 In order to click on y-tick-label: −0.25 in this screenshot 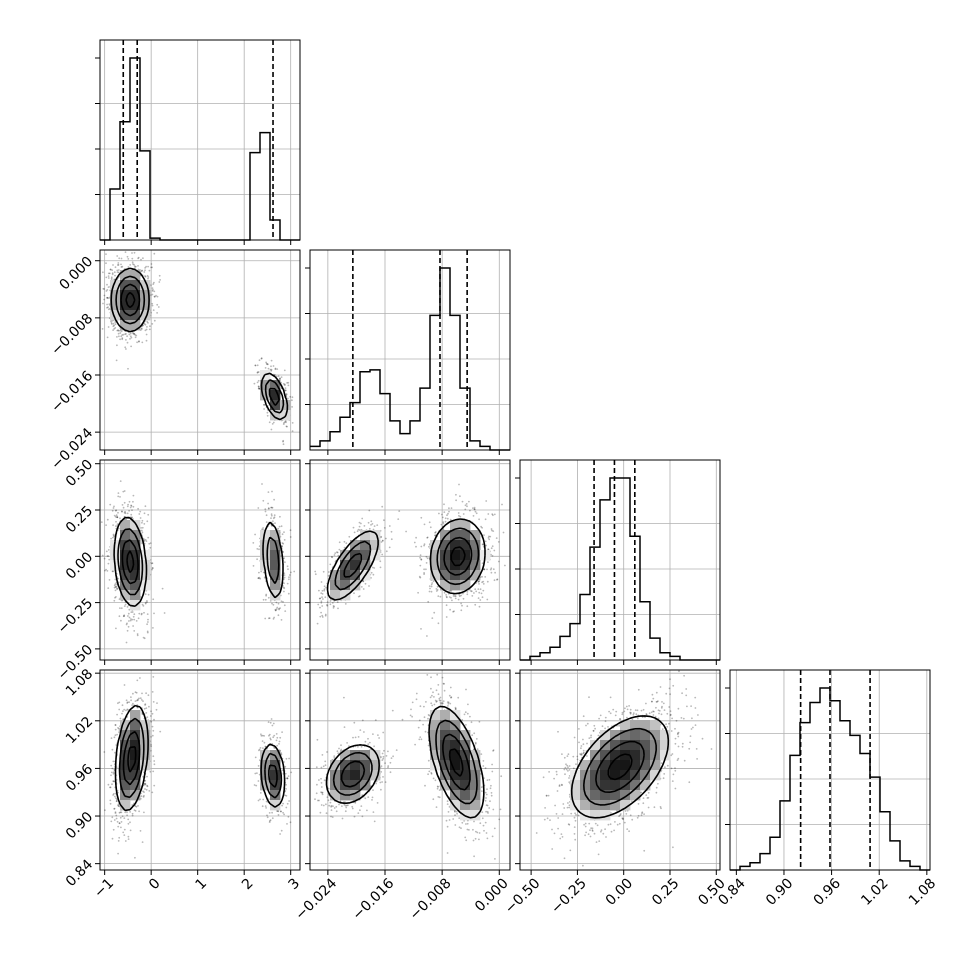, I will do `click(76, 617)`.